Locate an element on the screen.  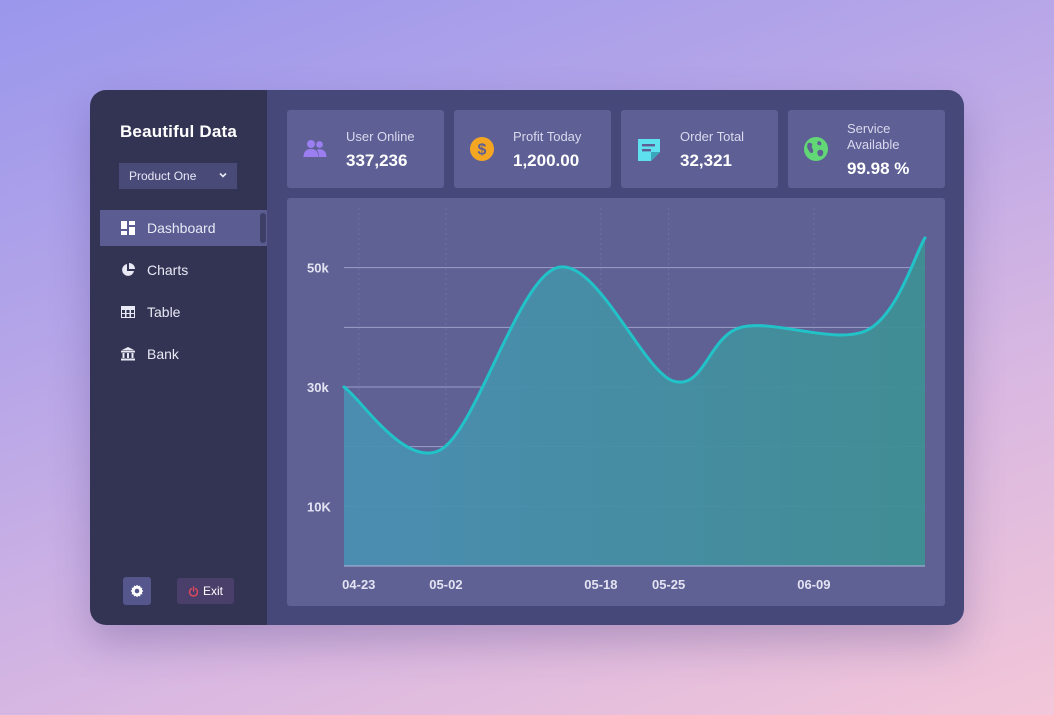
stat-card-service-available: Service Available 99.98 % is located at coordinates (866, 149).